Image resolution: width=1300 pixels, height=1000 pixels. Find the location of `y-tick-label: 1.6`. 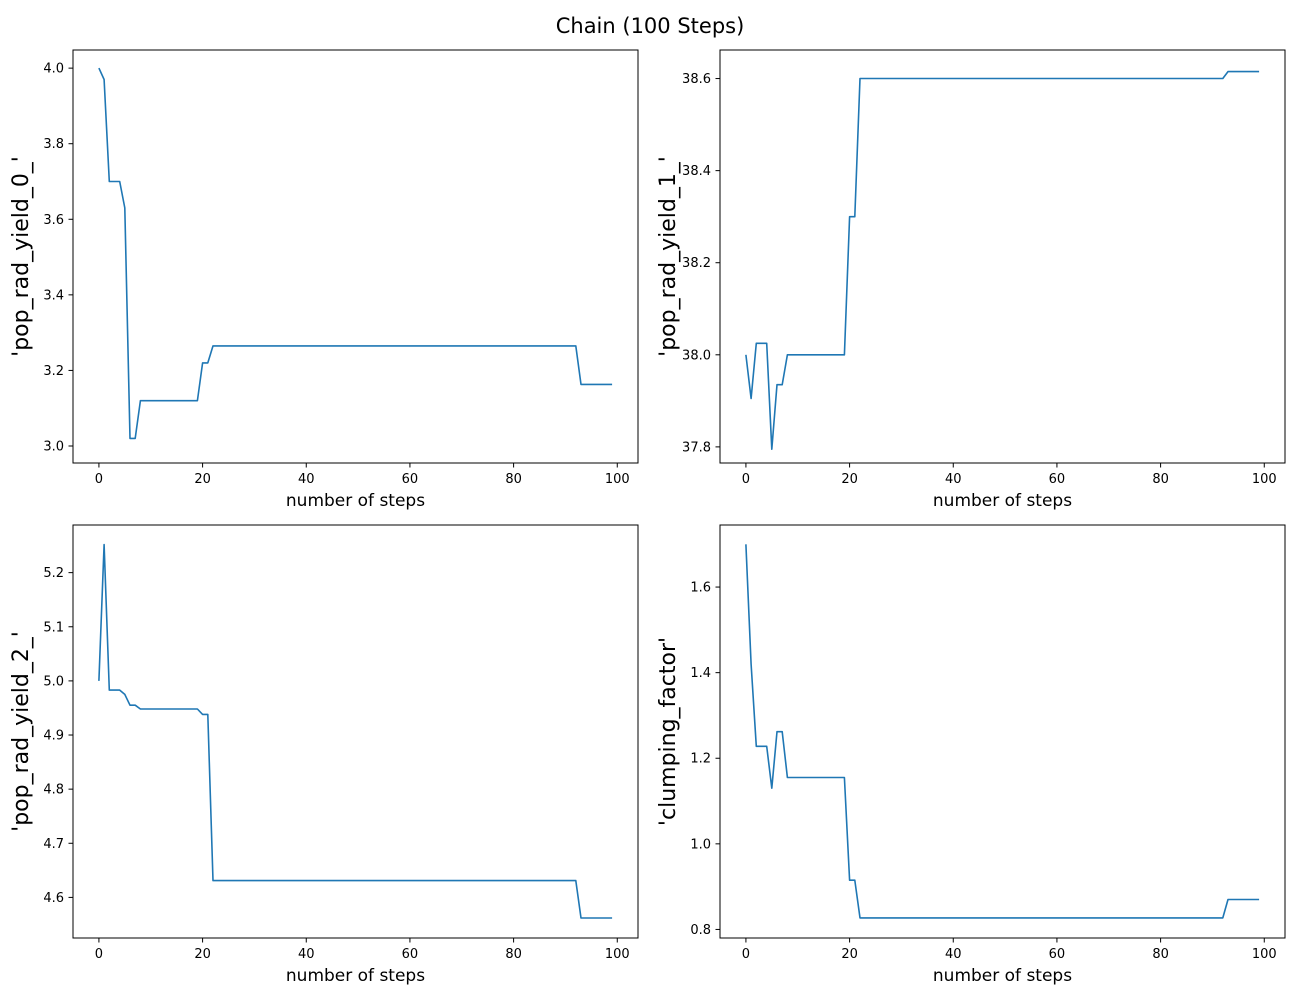

y-tick-label: 1.6 is located at coordinates (700, 588).